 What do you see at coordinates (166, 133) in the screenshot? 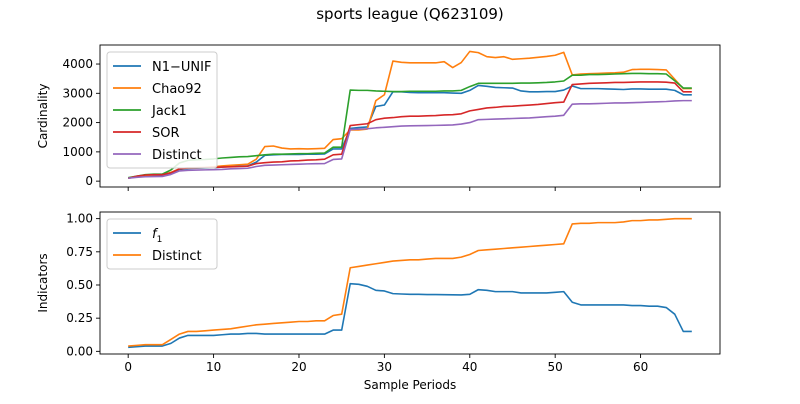
I see `legend-label: SOR` at bounding box center [166, 133].